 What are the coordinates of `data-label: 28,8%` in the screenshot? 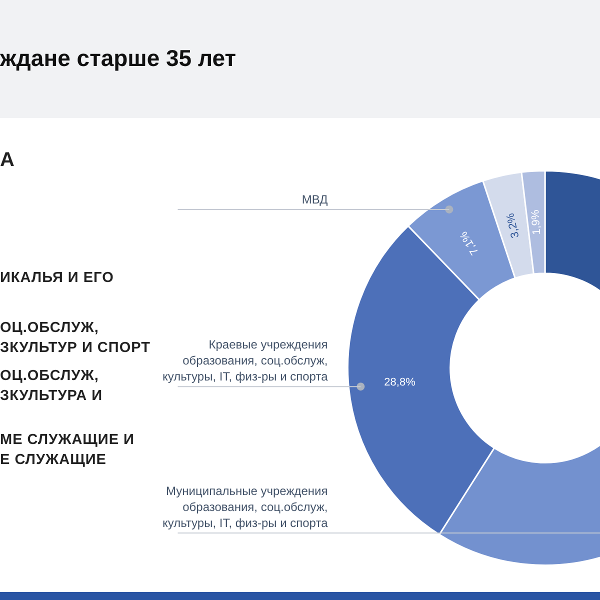 It's located at (400, 382).